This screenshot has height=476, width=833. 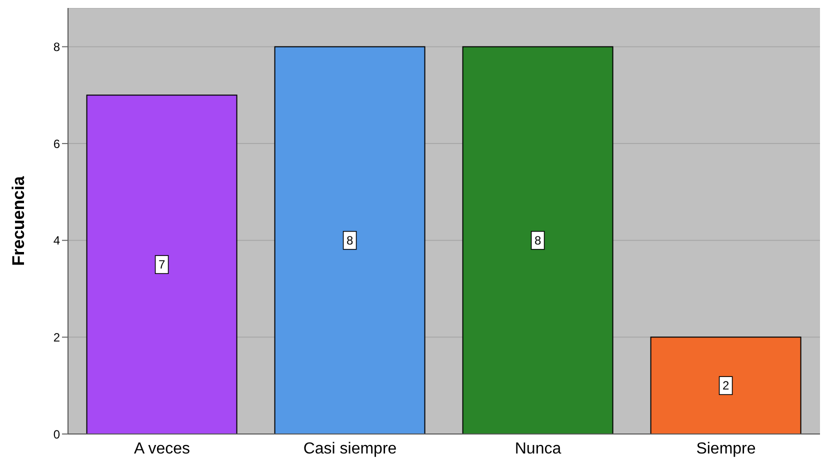 I want to click on y-tick-label: 2, so click(x=56, y=337).